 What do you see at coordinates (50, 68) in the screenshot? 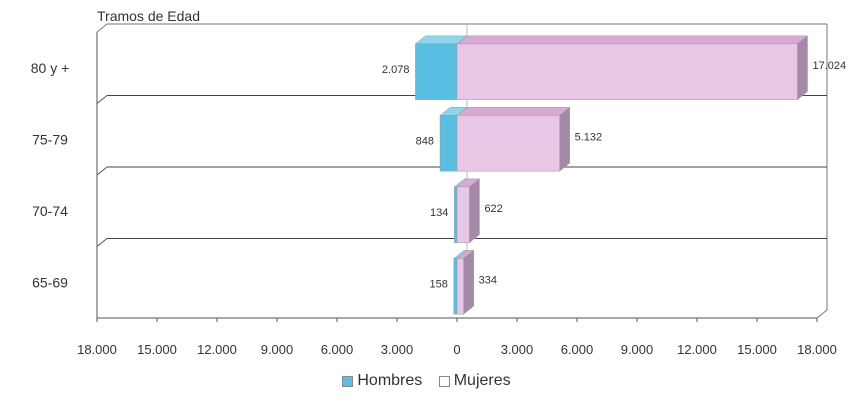
I see `category-label: 80 y +` at bounding box center [50, 68].